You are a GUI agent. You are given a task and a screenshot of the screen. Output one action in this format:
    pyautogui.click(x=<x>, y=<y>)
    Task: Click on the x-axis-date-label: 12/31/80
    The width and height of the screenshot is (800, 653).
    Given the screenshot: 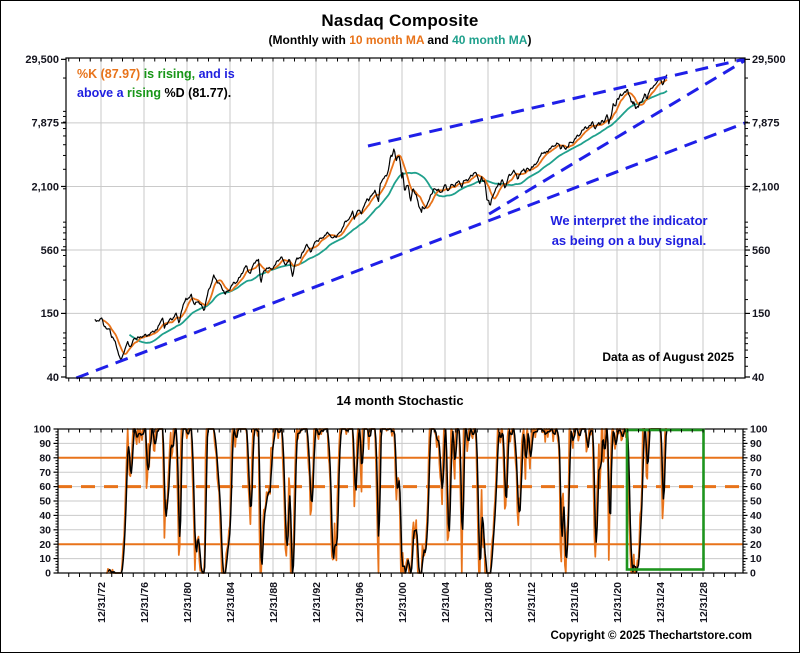 What is the action you would take?
    pyautogui.click(x=188, y=602)
    